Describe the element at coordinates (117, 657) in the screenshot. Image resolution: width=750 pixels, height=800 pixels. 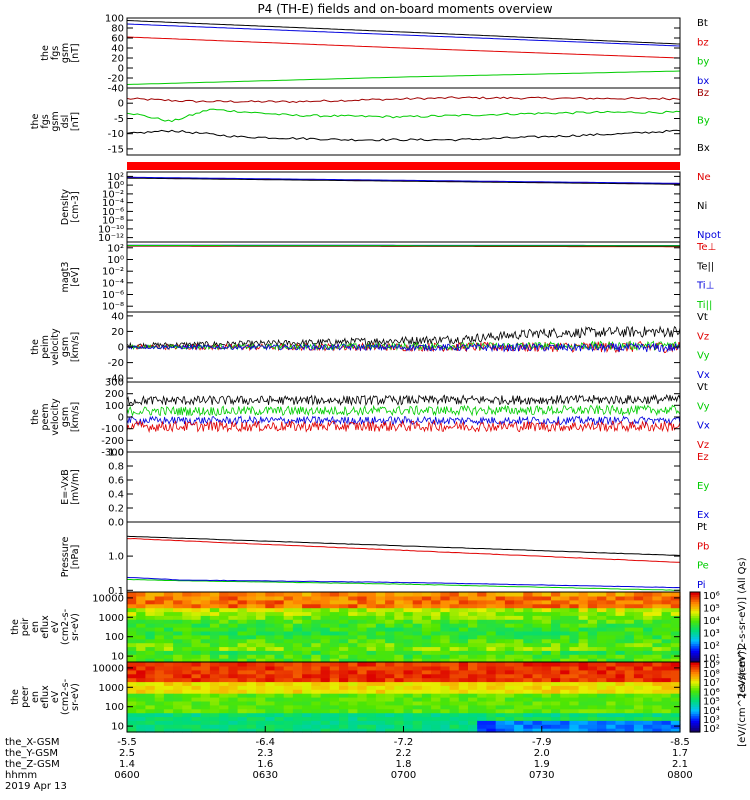
I see `y-tick-label: 10` at that location.